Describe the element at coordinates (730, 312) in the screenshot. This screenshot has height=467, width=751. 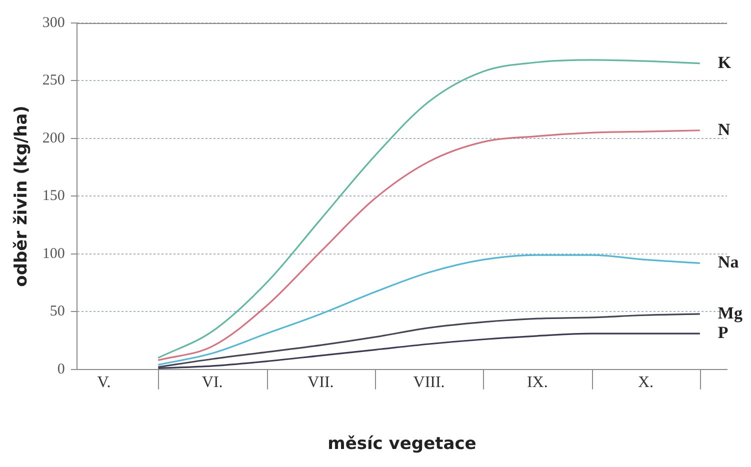
I see `series-label: Mg` at that location.